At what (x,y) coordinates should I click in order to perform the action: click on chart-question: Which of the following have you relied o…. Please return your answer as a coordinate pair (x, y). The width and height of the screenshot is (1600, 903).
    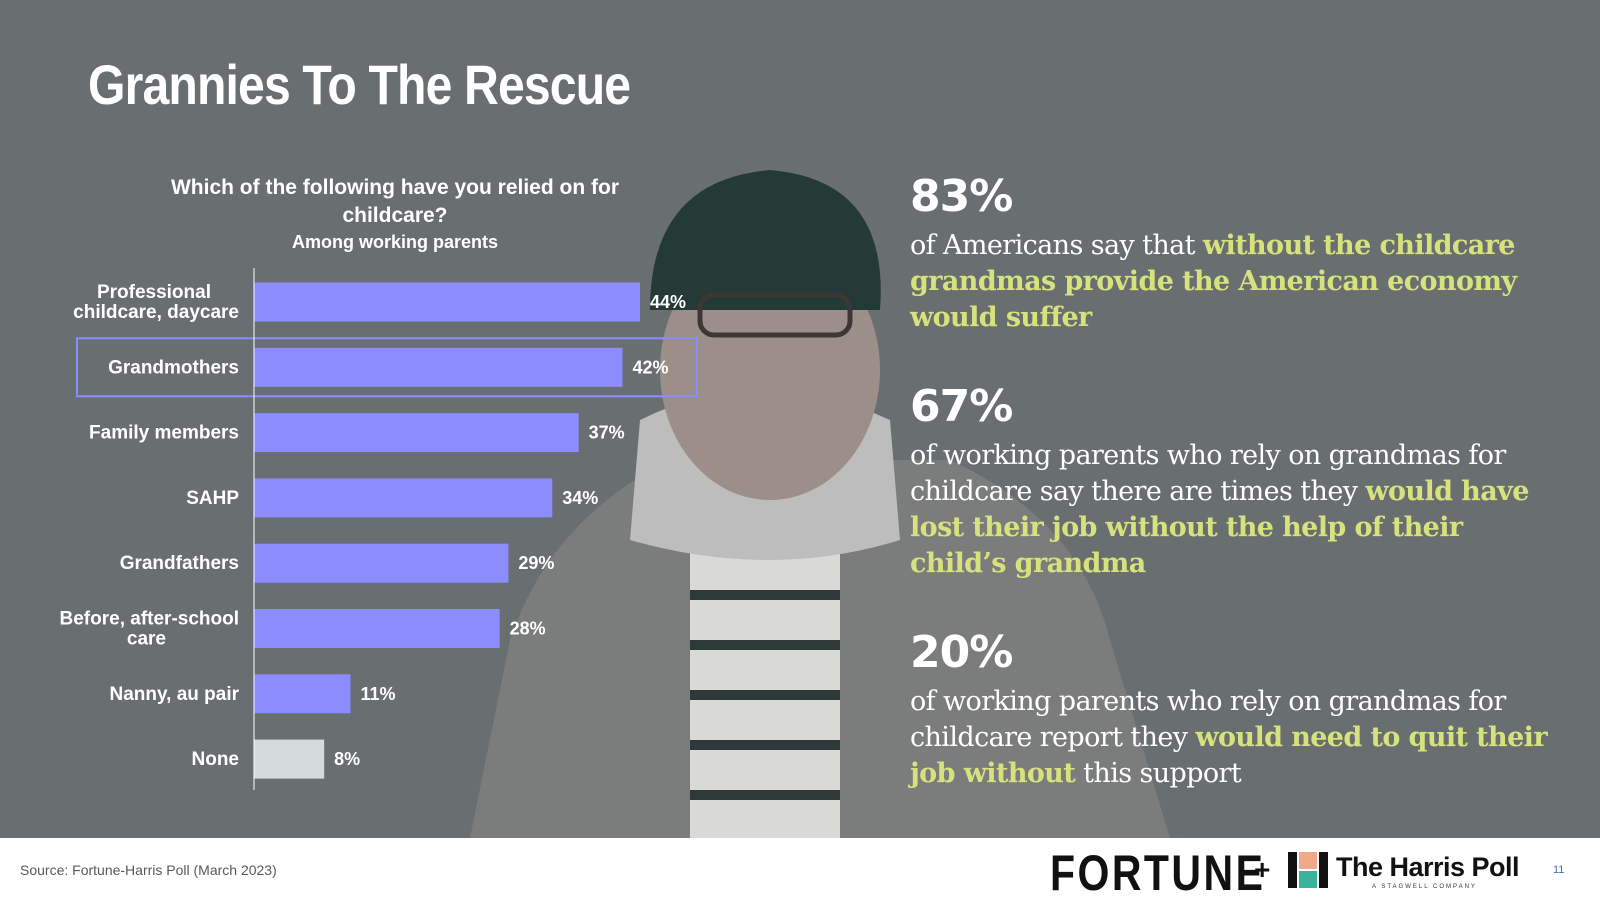
    Looking at the image, I should click on (395, 214).